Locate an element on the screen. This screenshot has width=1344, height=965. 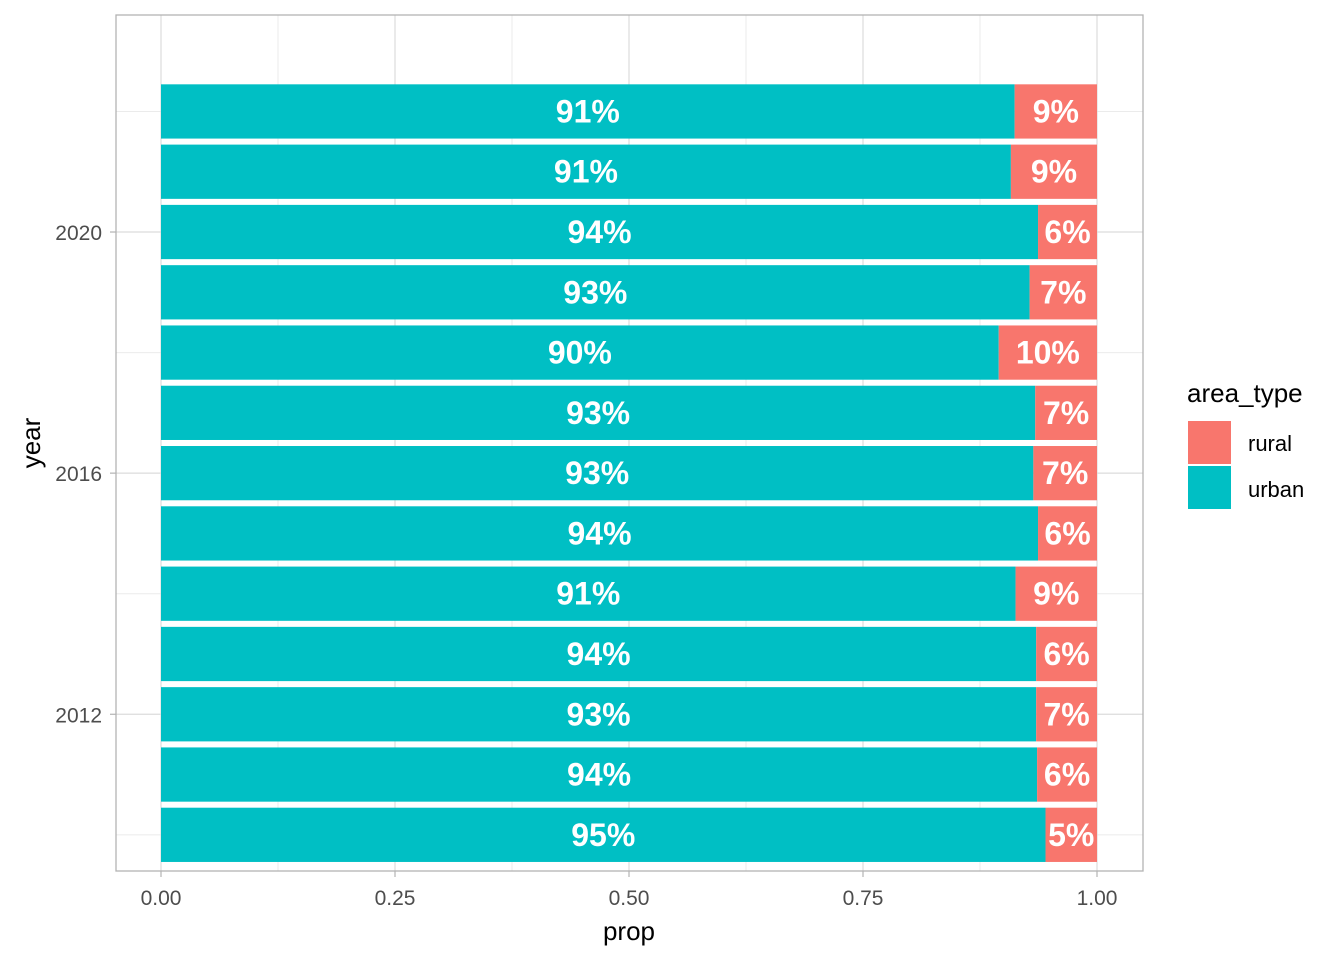
bar-label-rural-2016: 7% is located at coordinates (1065, 473).